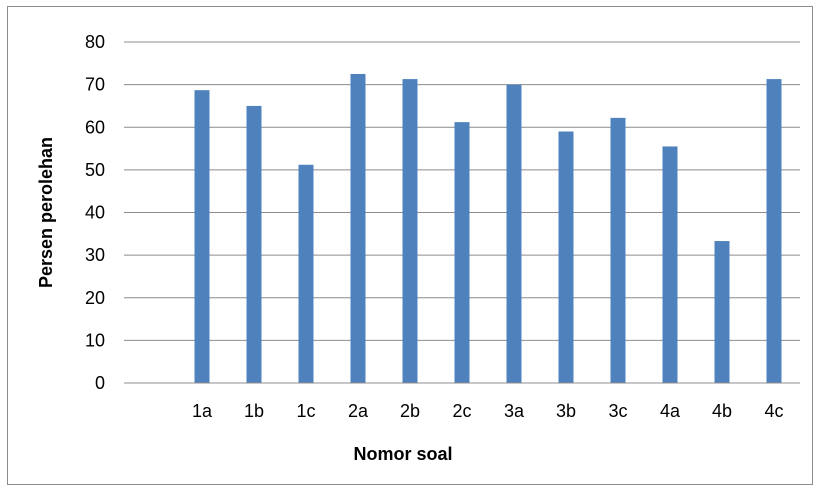  I want to click on bar-3c, so click(618, 250).